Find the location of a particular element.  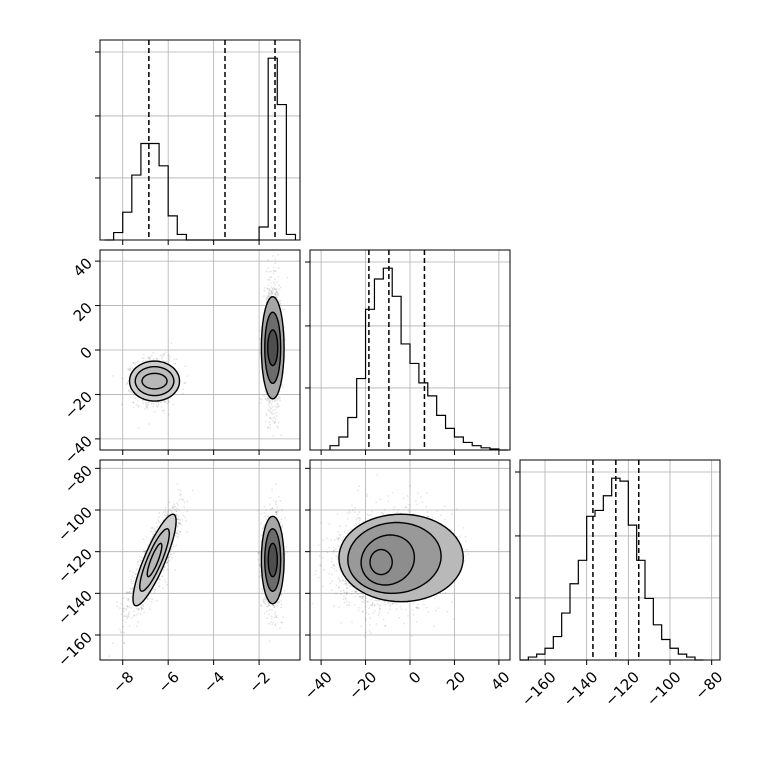

contour-line is located at coordinates (154, 381).